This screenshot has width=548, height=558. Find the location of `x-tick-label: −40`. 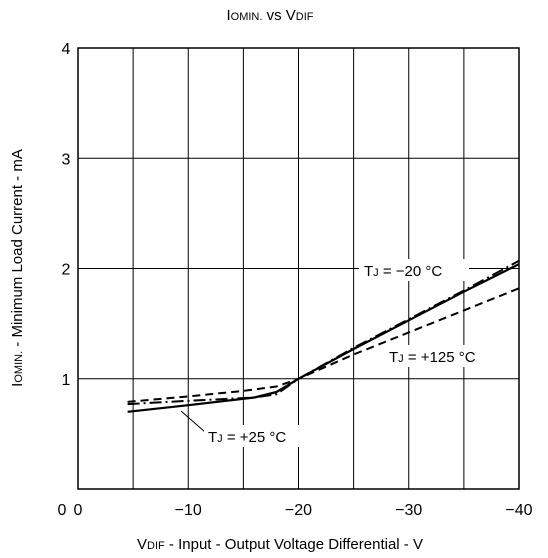

x-tick-label: −40 is located at coordinates (518, 510).